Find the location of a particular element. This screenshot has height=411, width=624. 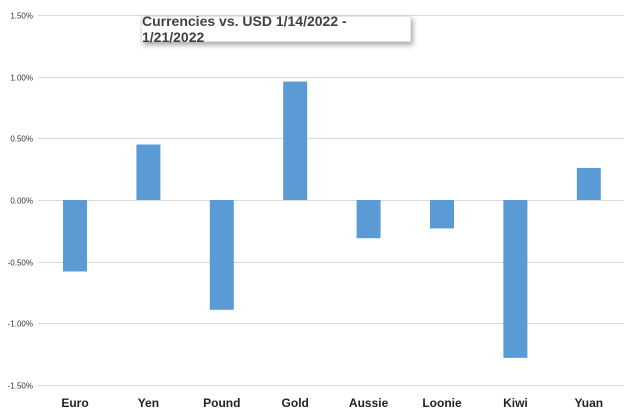

bar-pound is located at coordinates (221, 255).